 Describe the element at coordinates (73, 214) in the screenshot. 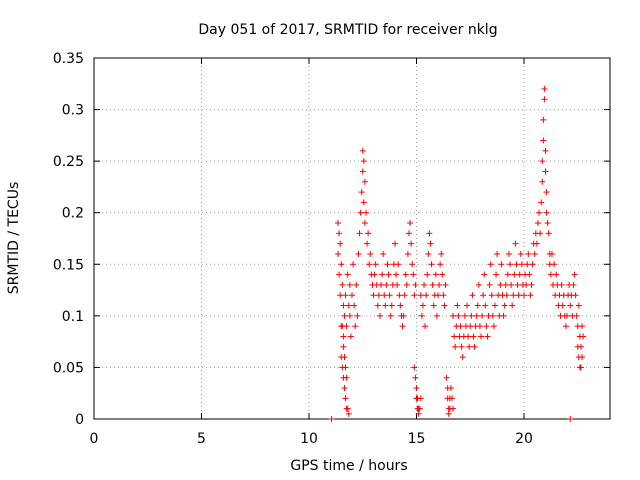

I see `y-tick-label: 0.2` at that location.